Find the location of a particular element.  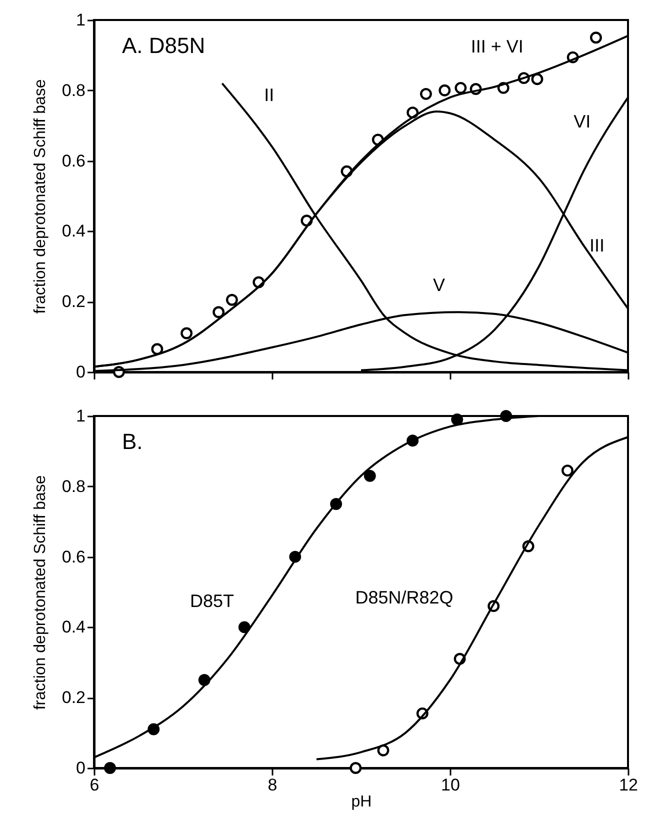

series-label: III is located at coordinates (597, 246).